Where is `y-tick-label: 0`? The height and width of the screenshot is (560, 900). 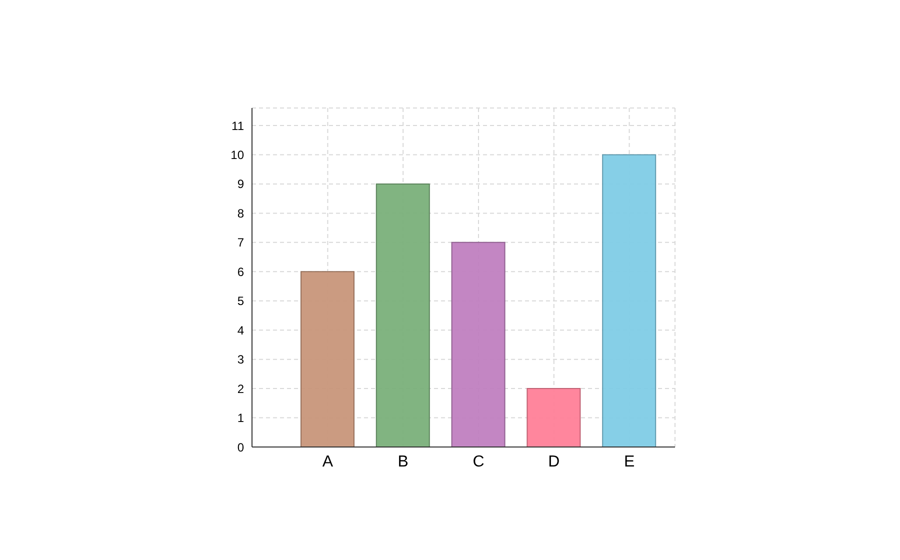 y-tick-label: 0 is located at coordinates (240, 447).